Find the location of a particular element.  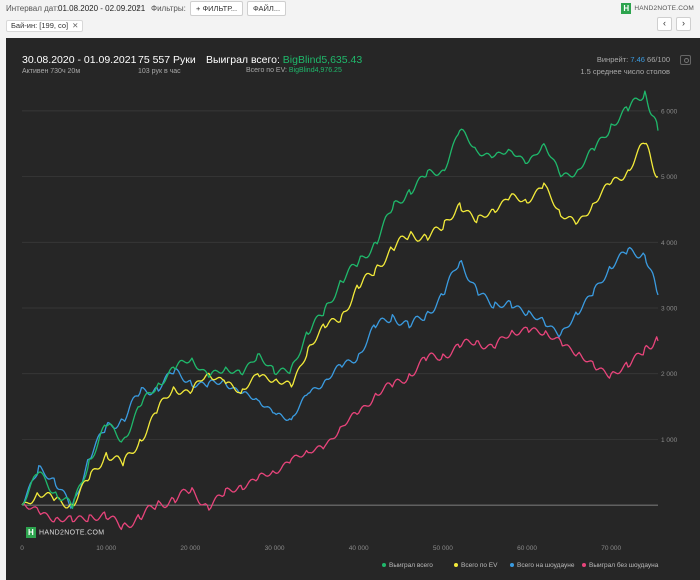

ev-total-value: BigBlind4,976.25 is located at coordinates (315, 70).